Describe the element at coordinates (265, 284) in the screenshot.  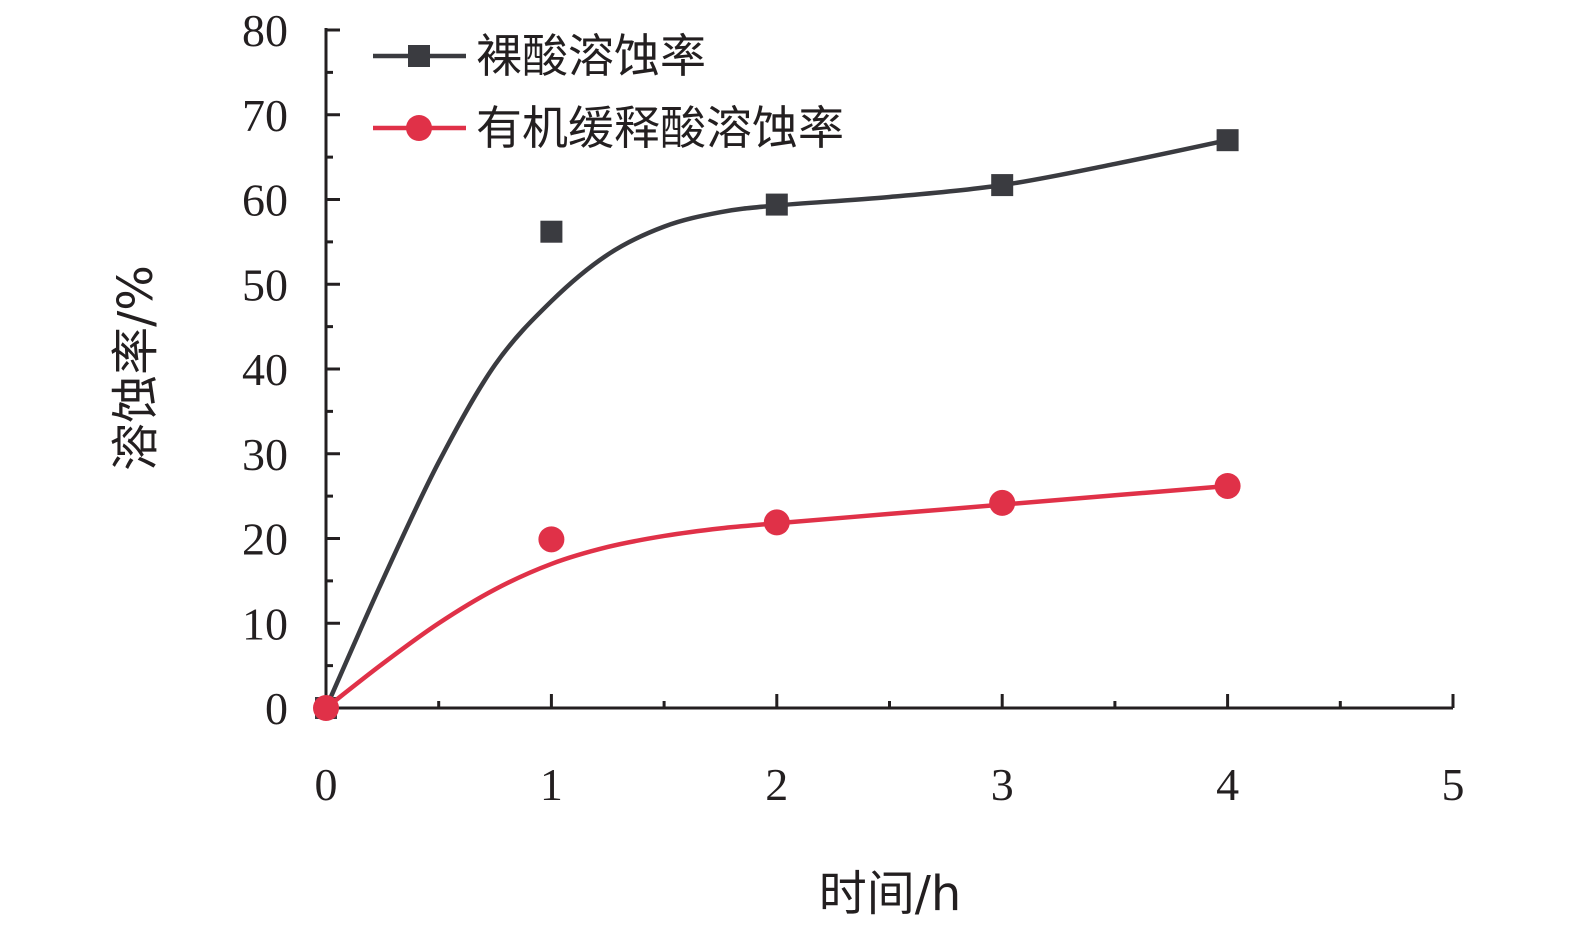
I see `y-tick-label: 50` at that location.